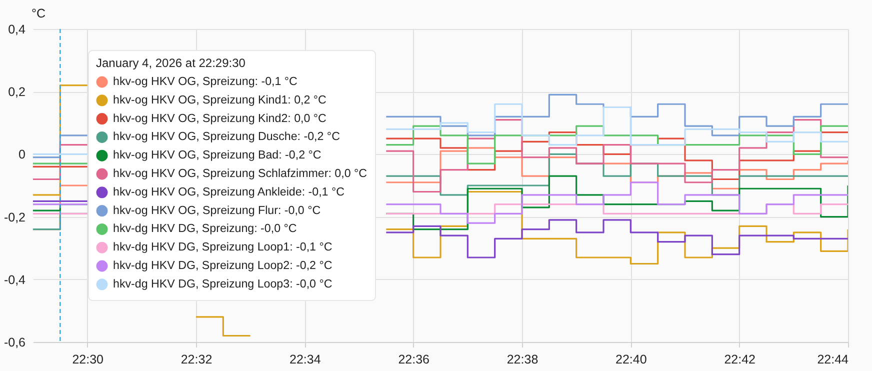 This screenshot has height=371, width=872. Describe the element at coordinates (196, 359) in the screenshot. I see `x-tick-label: 22:32` at that location.